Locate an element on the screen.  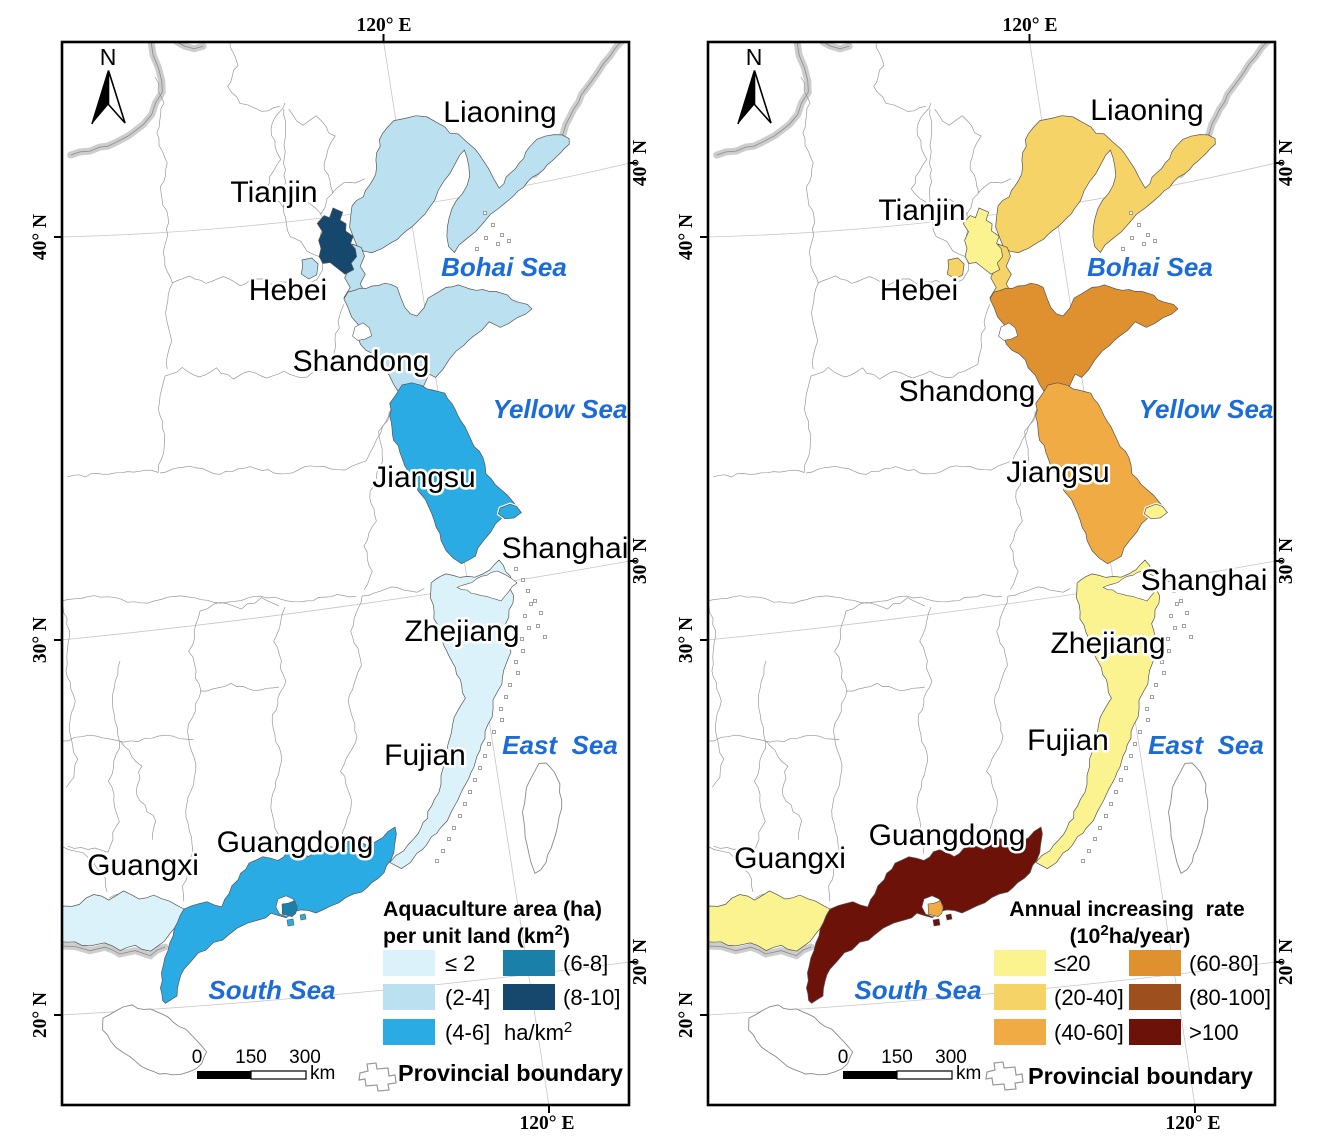
svg-text: ha/km2 is located at coordinates (538, 1032).